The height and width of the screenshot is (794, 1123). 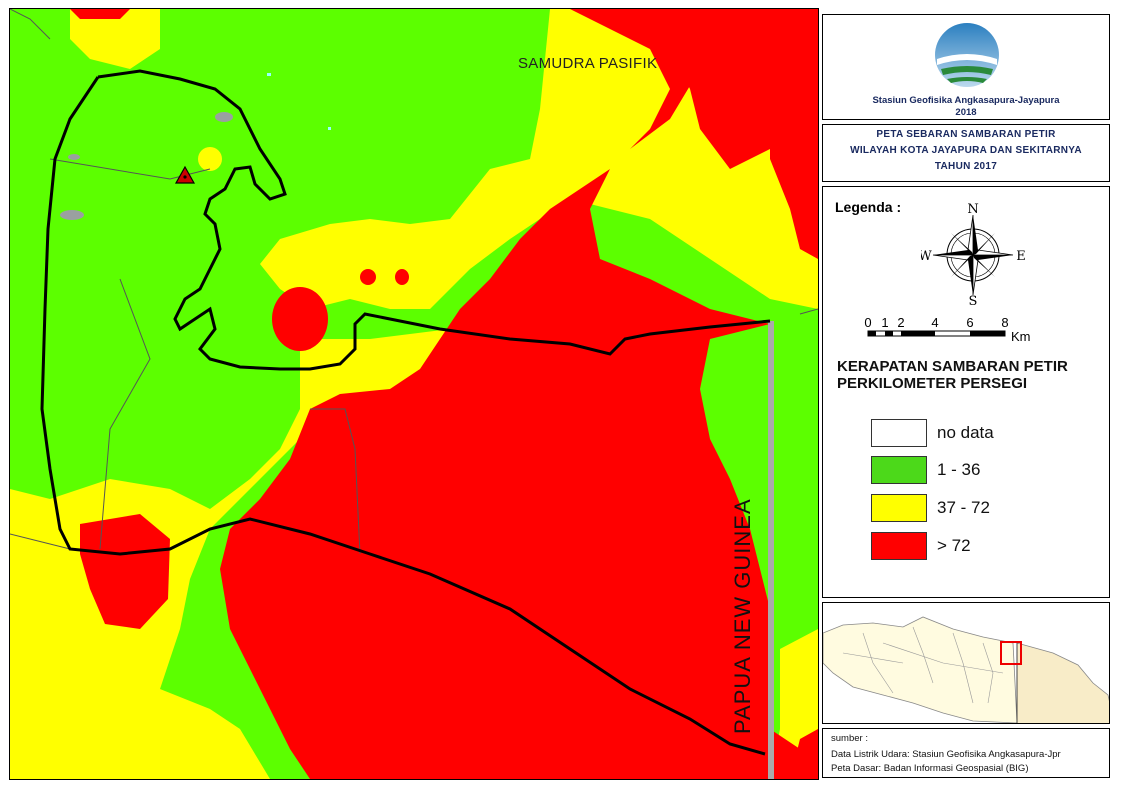 I want to click on map-title-line1: PETA SEBARAN SAMBARAN PETIR, so click(x=966, y=134).